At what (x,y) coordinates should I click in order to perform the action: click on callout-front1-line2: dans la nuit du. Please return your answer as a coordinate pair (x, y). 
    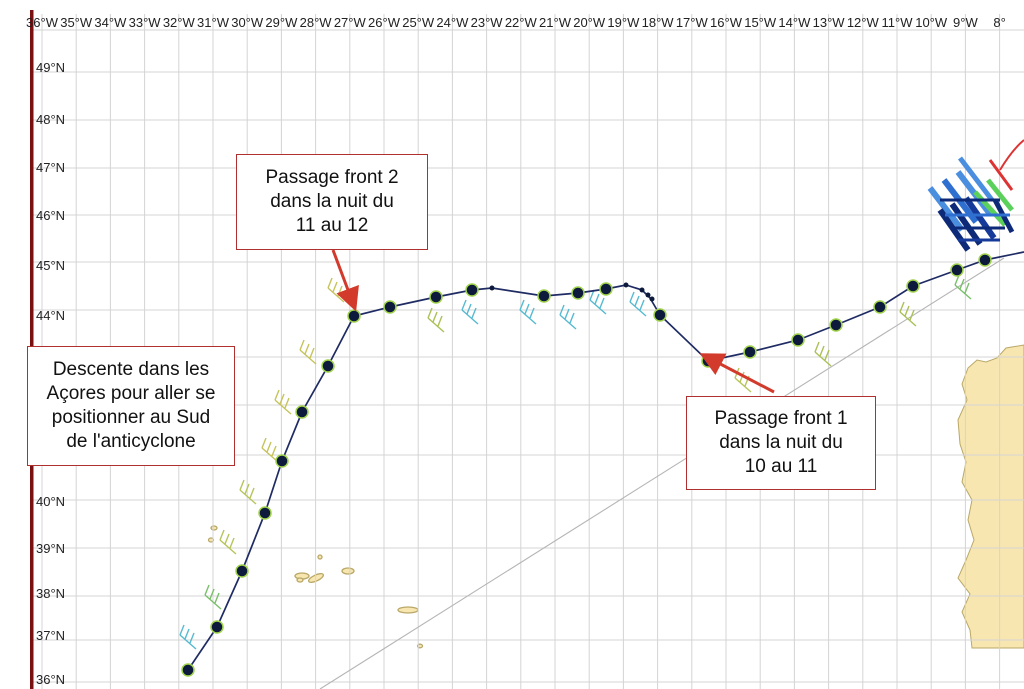
    Looking at the image, I should click on (781, 442).